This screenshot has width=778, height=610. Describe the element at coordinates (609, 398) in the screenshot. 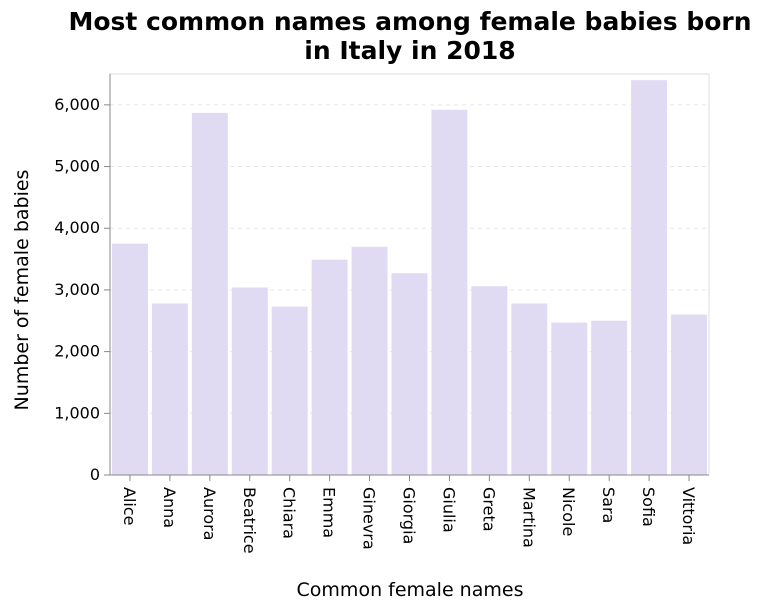

I see `bar-sara` at that location.